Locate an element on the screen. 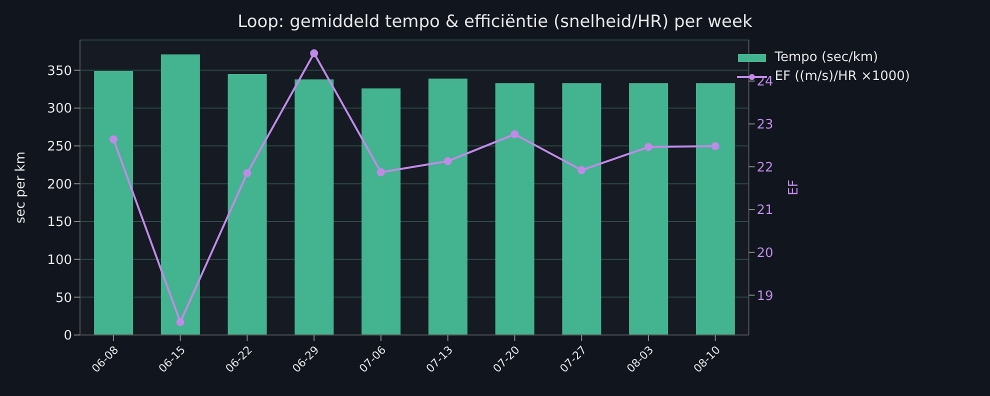  y-tick-label: 0 is located at coordinates (68, 336).